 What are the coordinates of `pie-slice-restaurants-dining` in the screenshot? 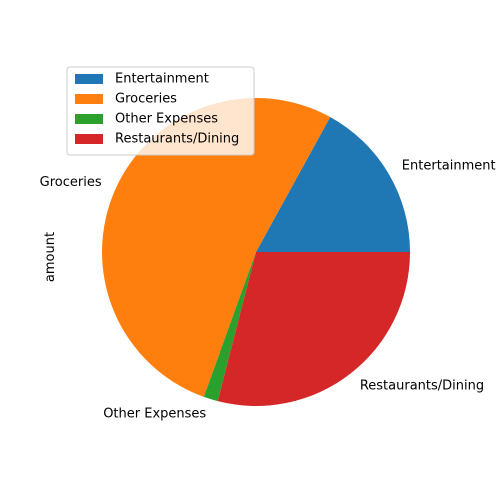 It's located at (313, 329).